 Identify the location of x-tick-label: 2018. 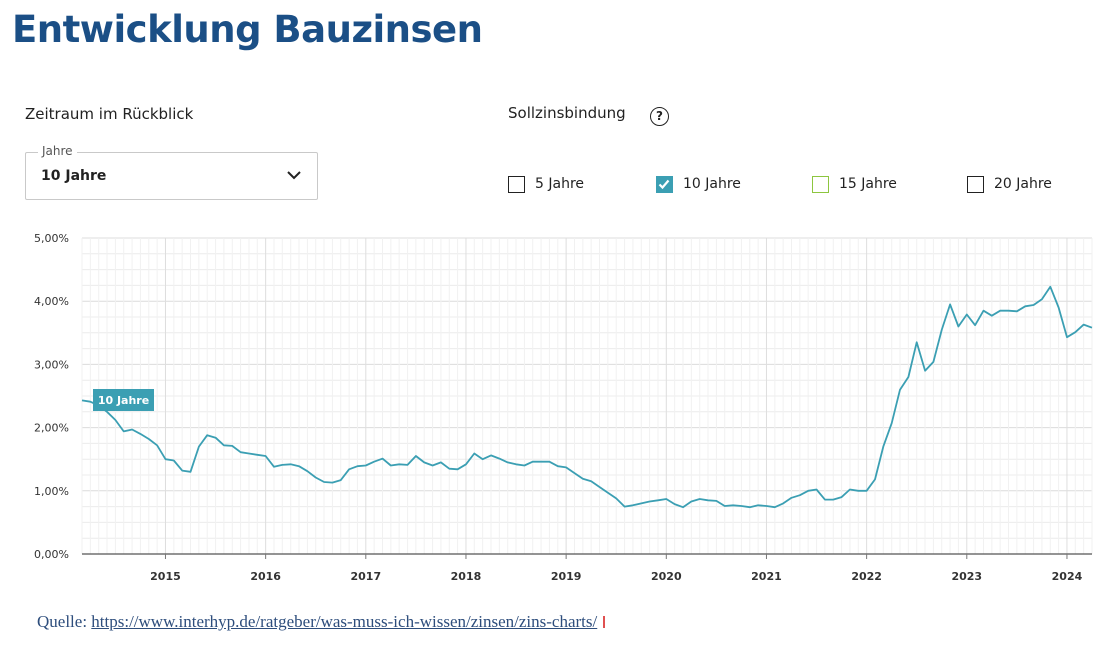
(466, 576).